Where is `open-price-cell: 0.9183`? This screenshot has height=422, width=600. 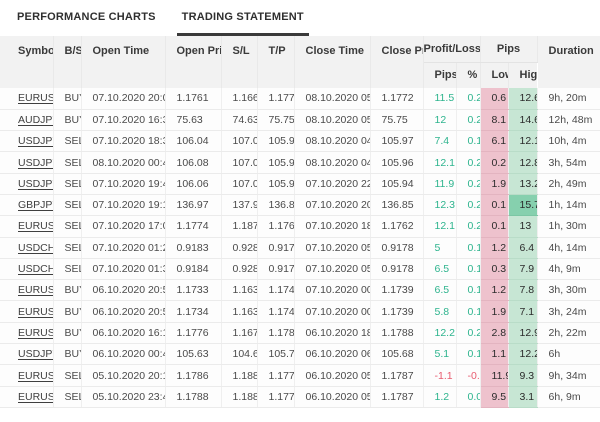
open-price-cell: 0.9183 is located at coordinates (193, 248).